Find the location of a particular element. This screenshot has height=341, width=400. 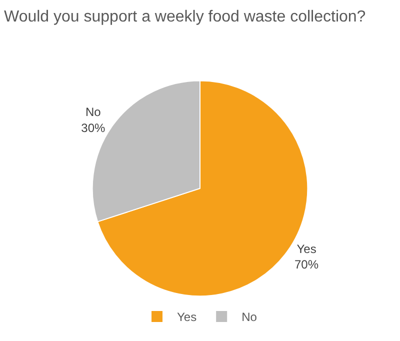

legend-label: Yes is located at coordinates (187, 317).